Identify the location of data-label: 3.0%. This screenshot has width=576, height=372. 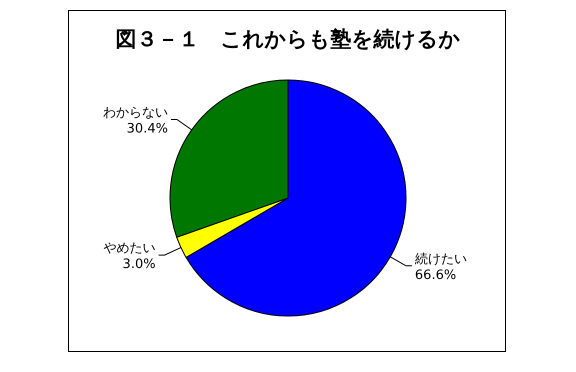
(139, 264).